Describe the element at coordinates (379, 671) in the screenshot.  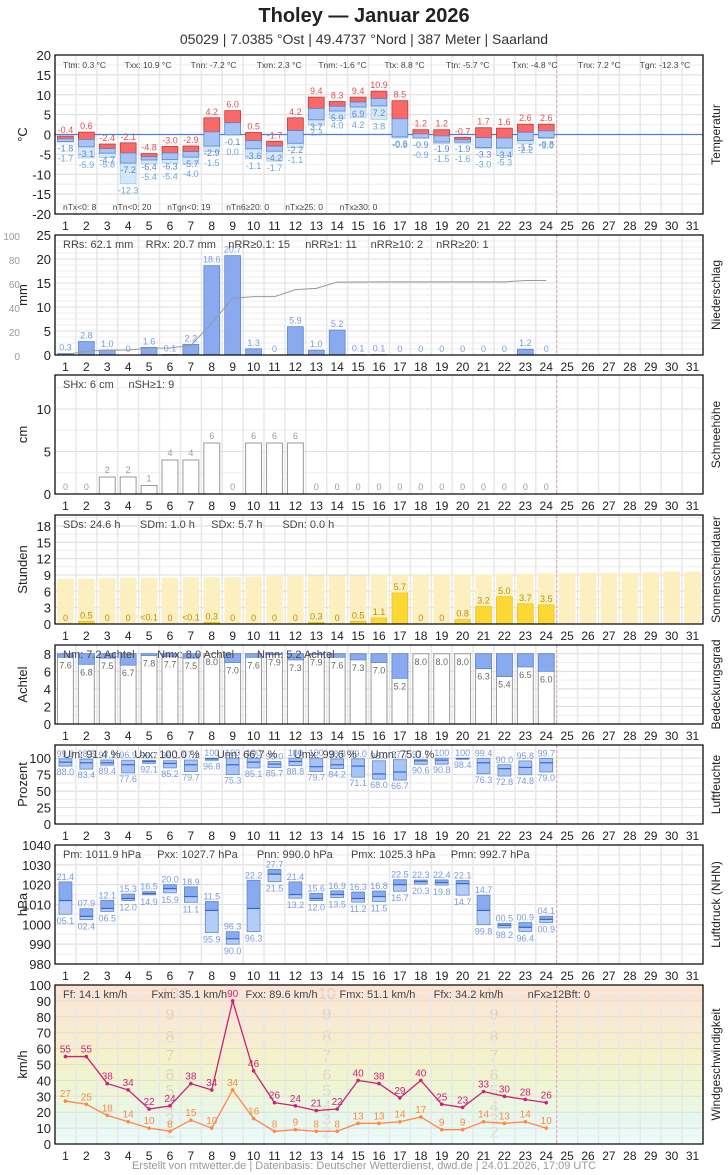
I see `svg-text: 7.0` at that location.